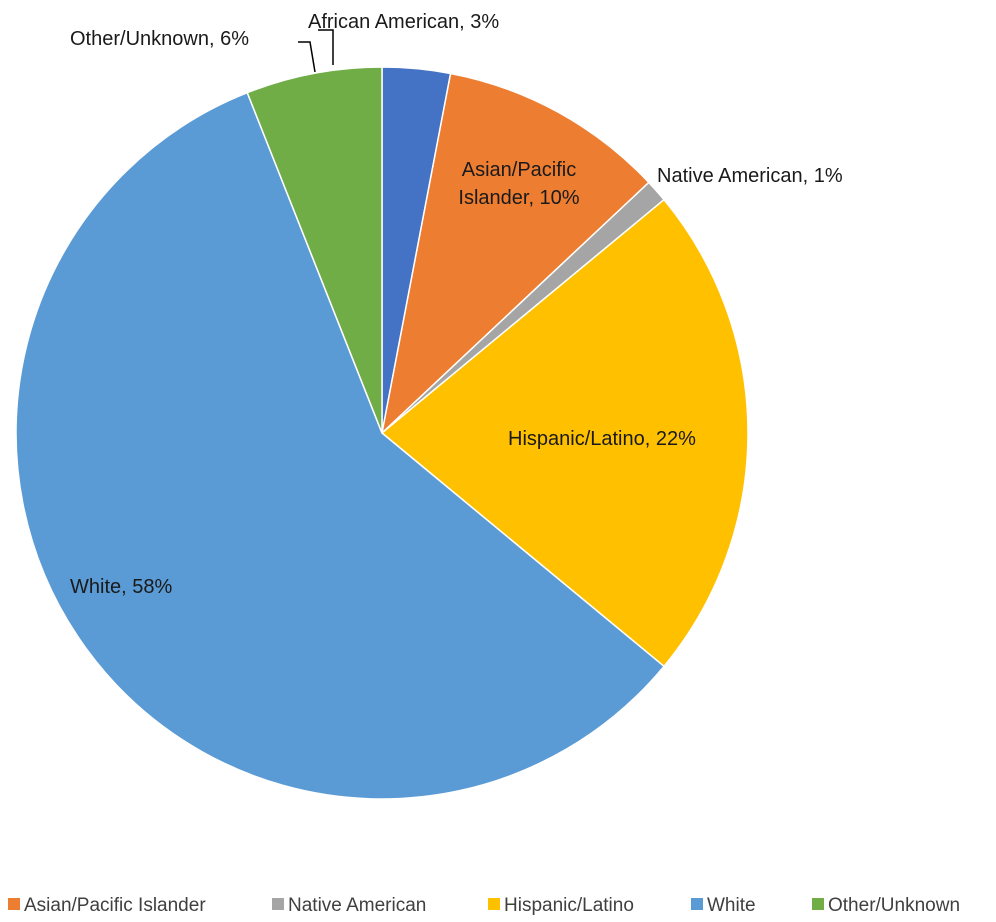  Describe the element at coordinates (326, 47) in the screenshot. I see `leader-line-african-american` at that location.